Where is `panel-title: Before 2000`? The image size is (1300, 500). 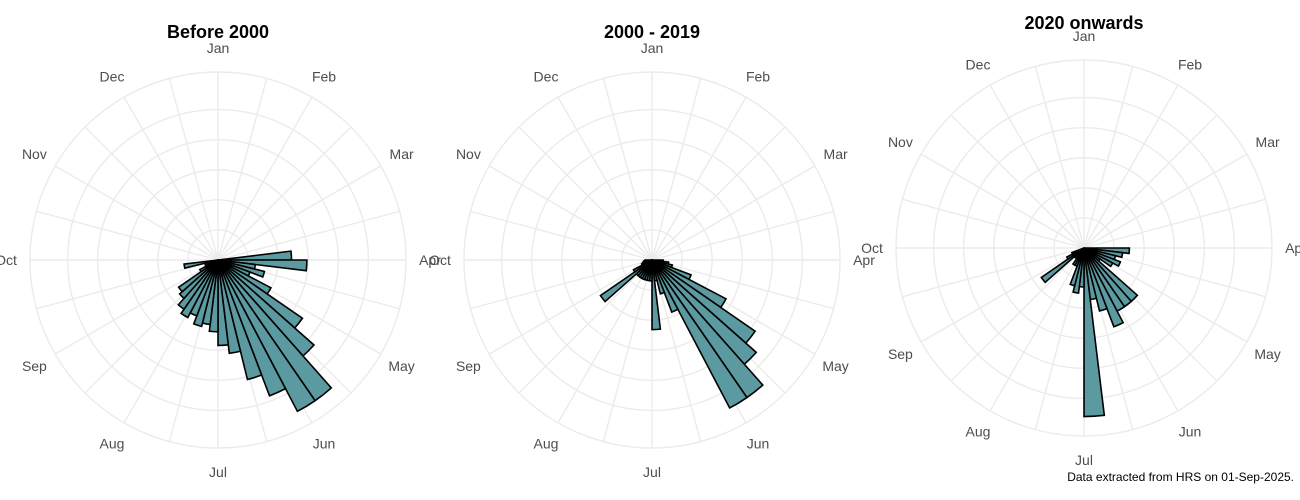
panel-title: Before 2000 is located at coordinates (218, 32).